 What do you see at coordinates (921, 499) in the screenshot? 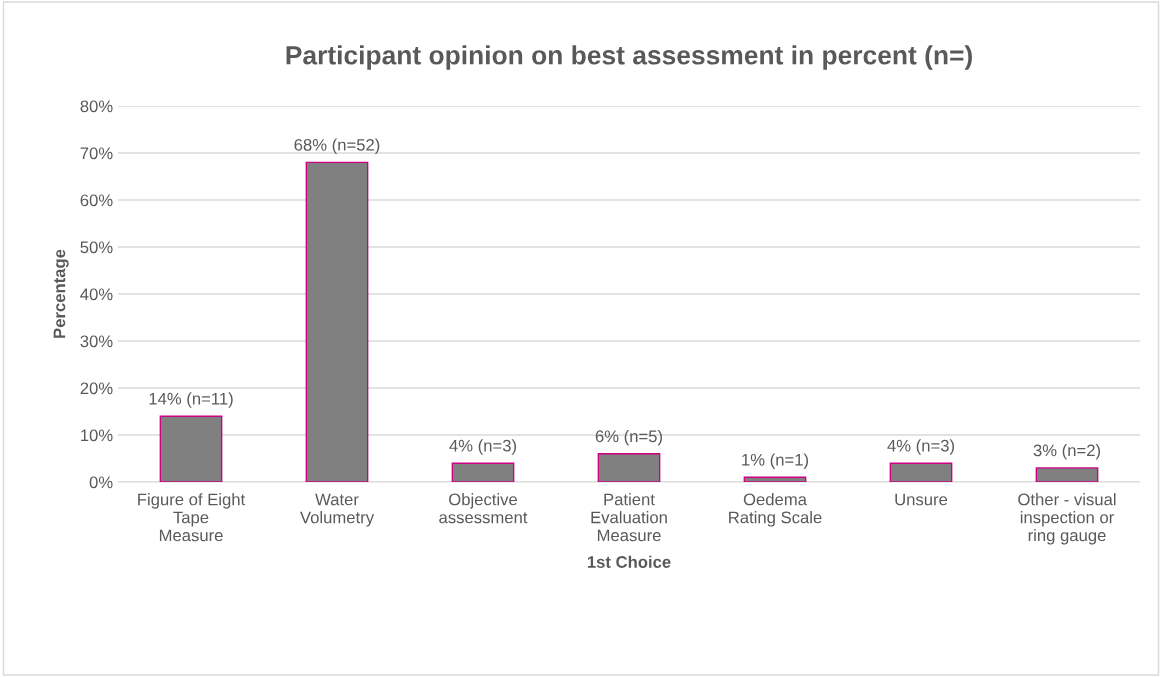
I see `x-tick-label: Unsure` at bounding box center [921, 499].